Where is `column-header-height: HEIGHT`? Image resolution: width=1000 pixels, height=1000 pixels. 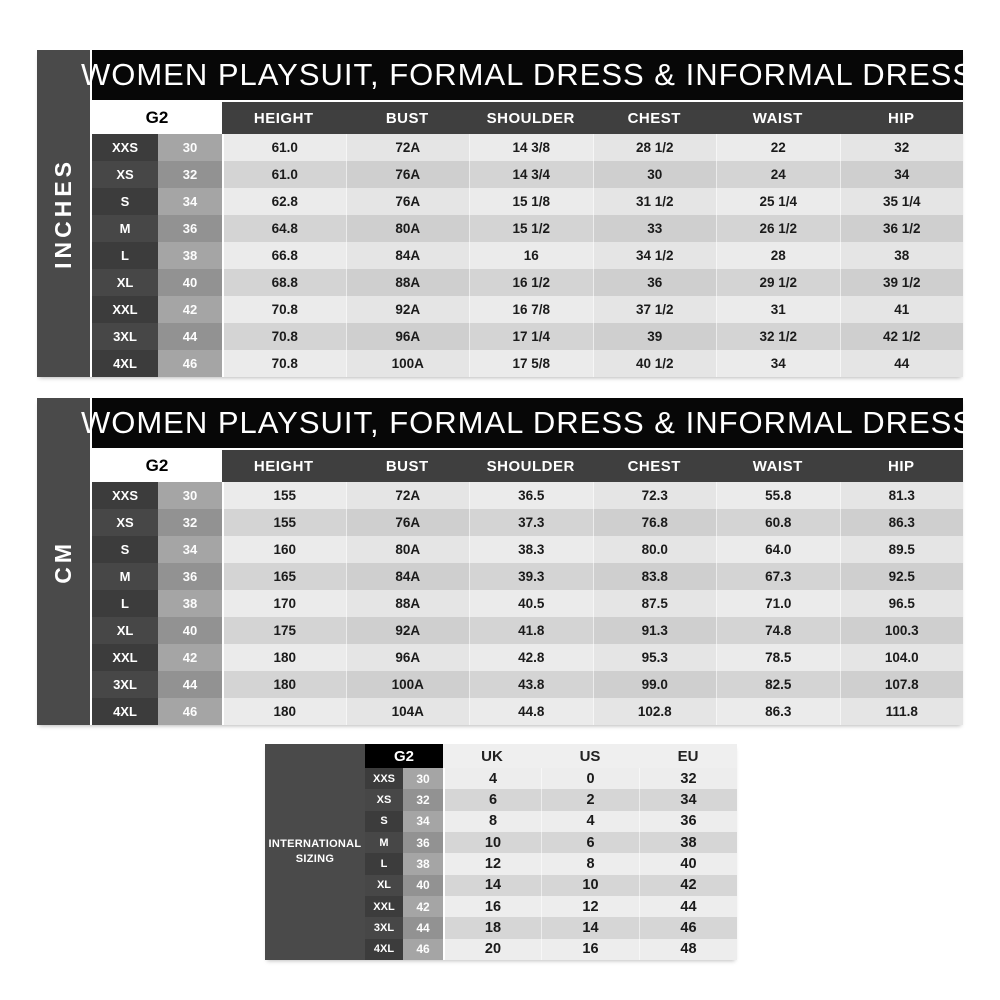 column-header-height: HEIGHT is located at coordinates (284, 466).